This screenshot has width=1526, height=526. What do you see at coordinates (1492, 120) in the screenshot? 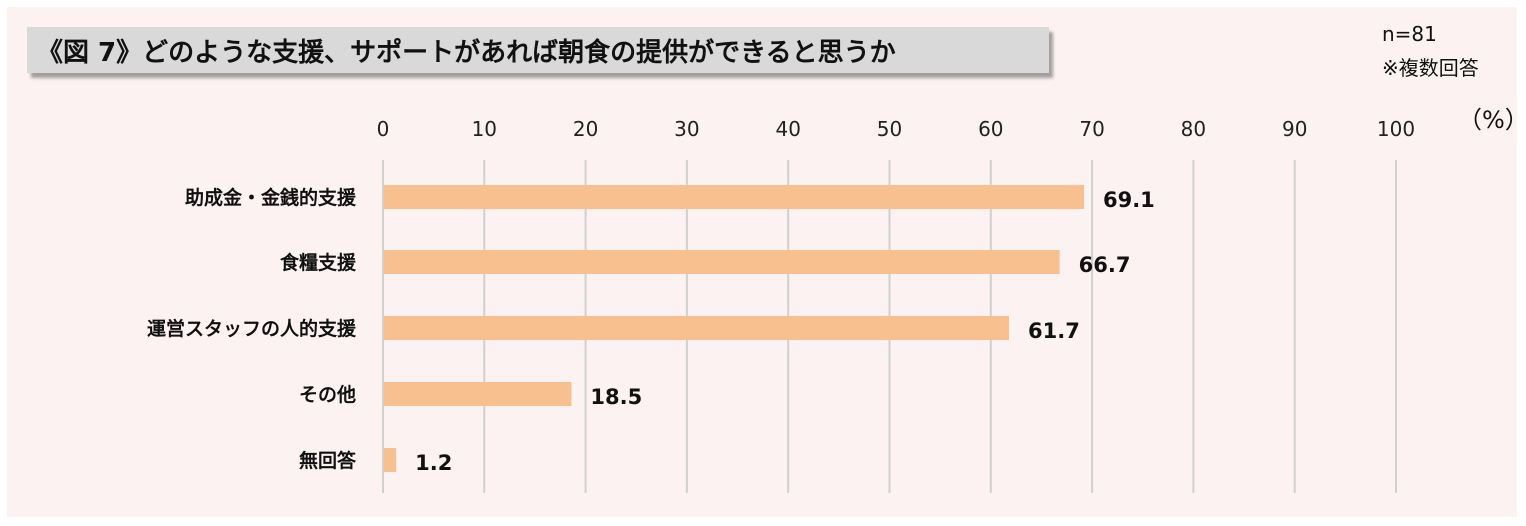
I see `unit-label: （%）` at bounding box center [1492, 120].